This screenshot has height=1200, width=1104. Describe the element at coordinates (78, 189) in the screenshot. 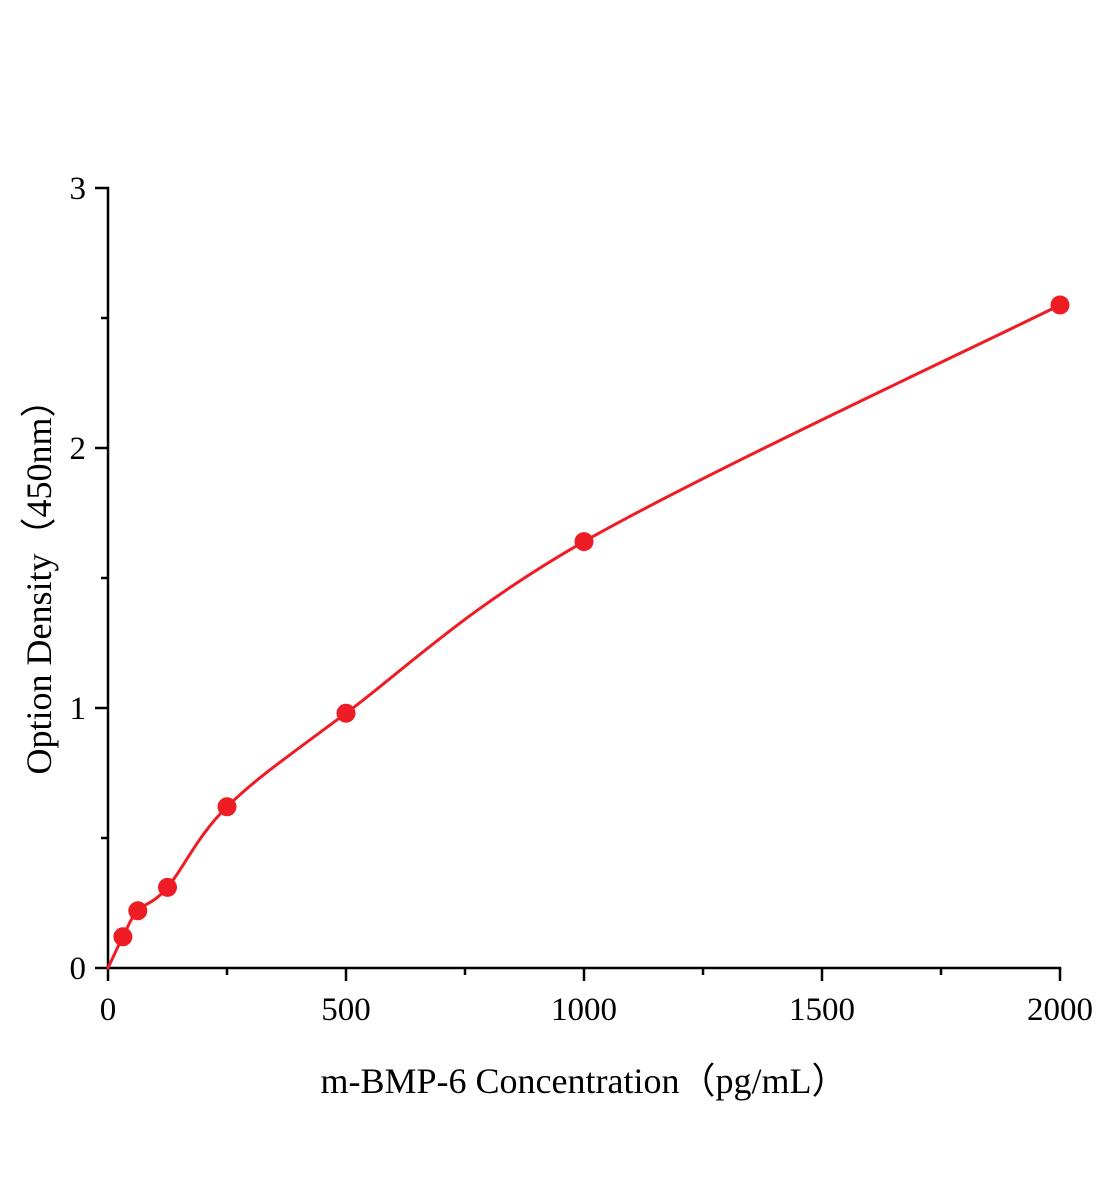

I see `svg-text: 3` at that location.